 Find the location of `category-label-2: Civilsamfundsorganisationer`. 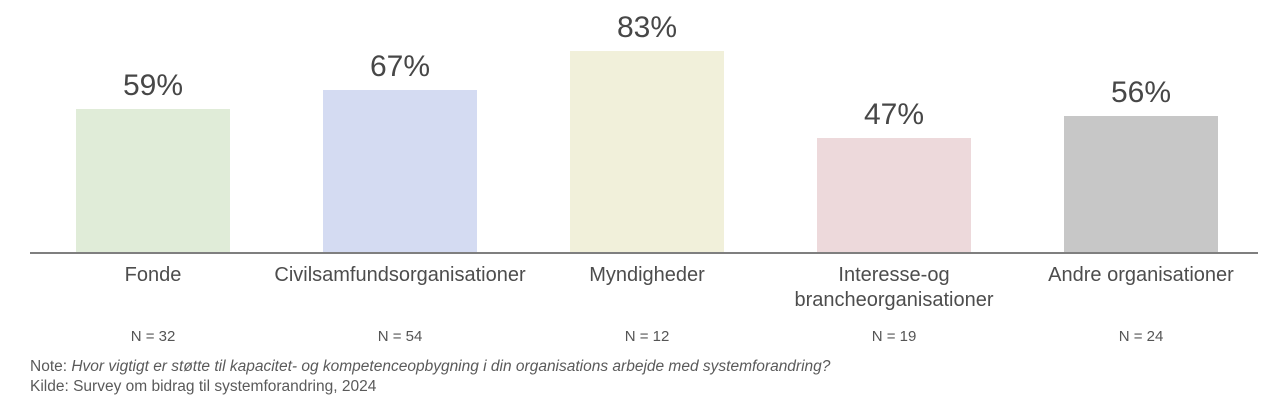

category-label-2: Civilsamfundsorganisationer is located at coordinates (400, 275).